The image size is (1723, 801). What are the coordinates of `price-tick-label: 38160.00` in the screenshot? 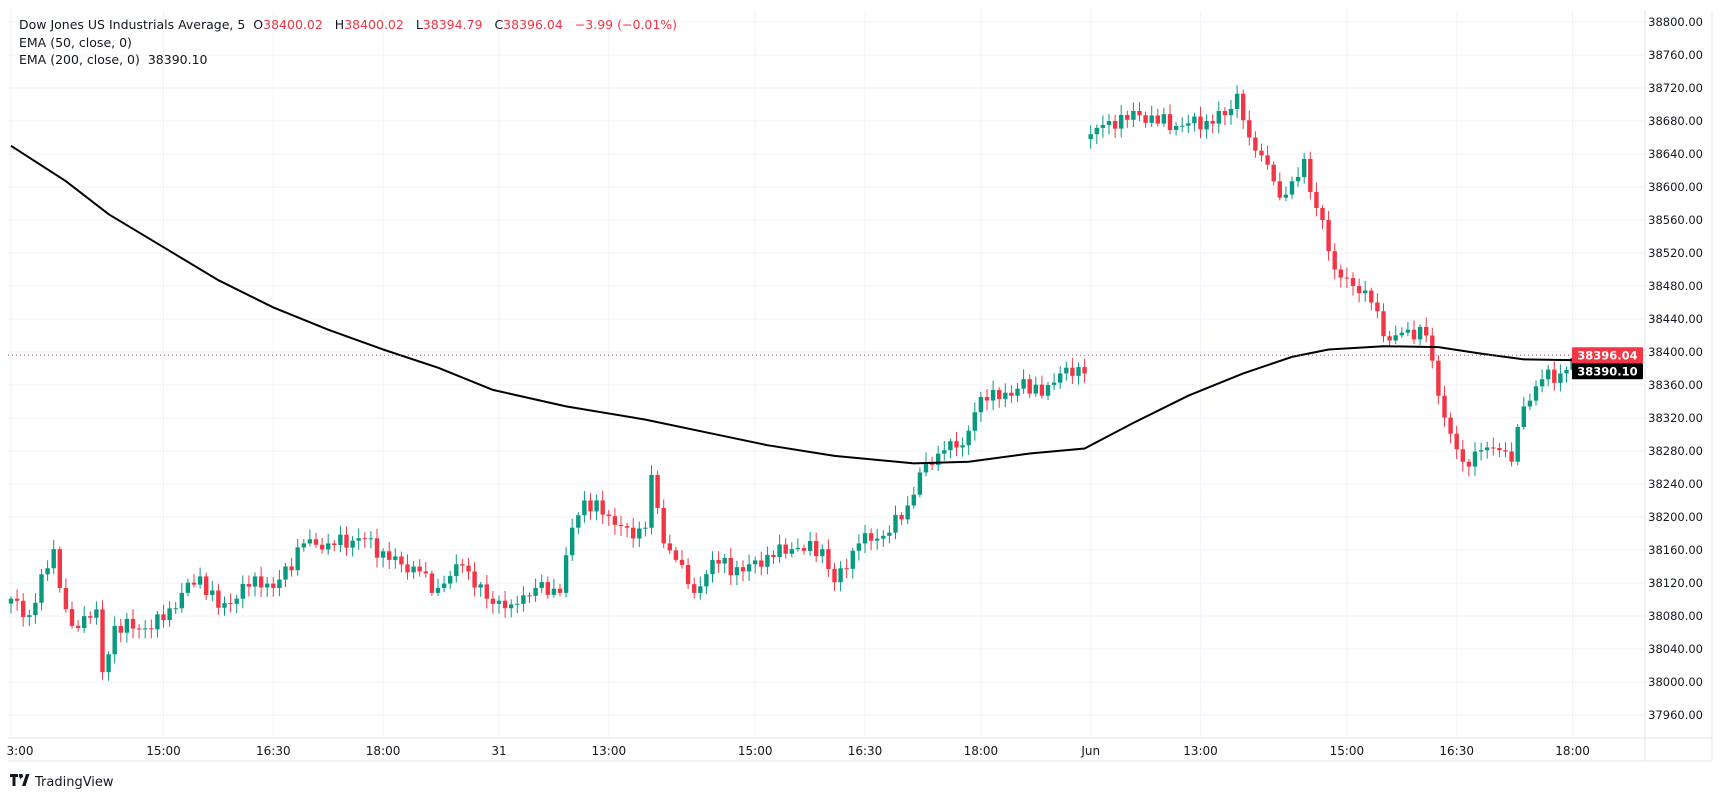 It's located at (1675, 550).